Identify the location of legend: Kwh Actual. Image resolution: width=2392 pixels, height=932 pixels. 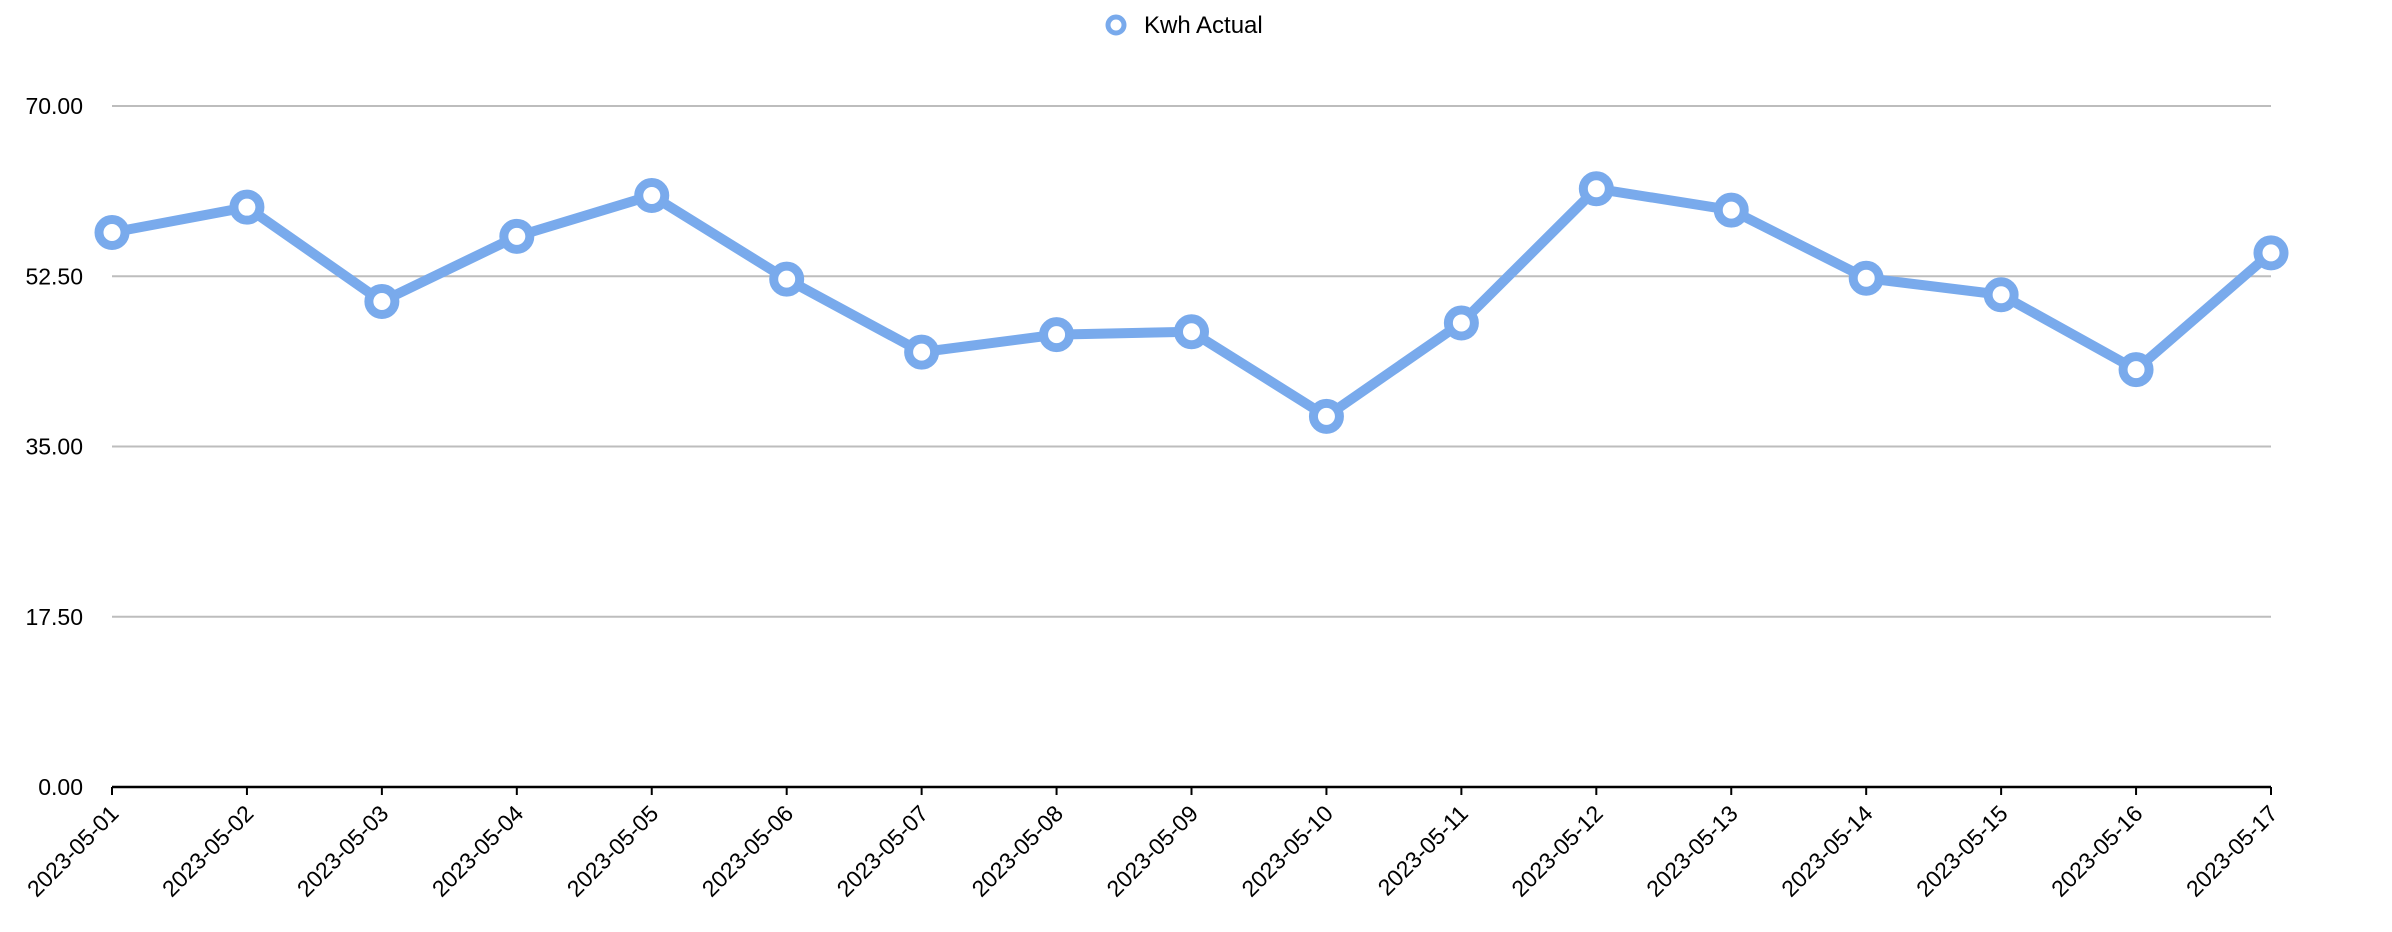
(1184, 25).